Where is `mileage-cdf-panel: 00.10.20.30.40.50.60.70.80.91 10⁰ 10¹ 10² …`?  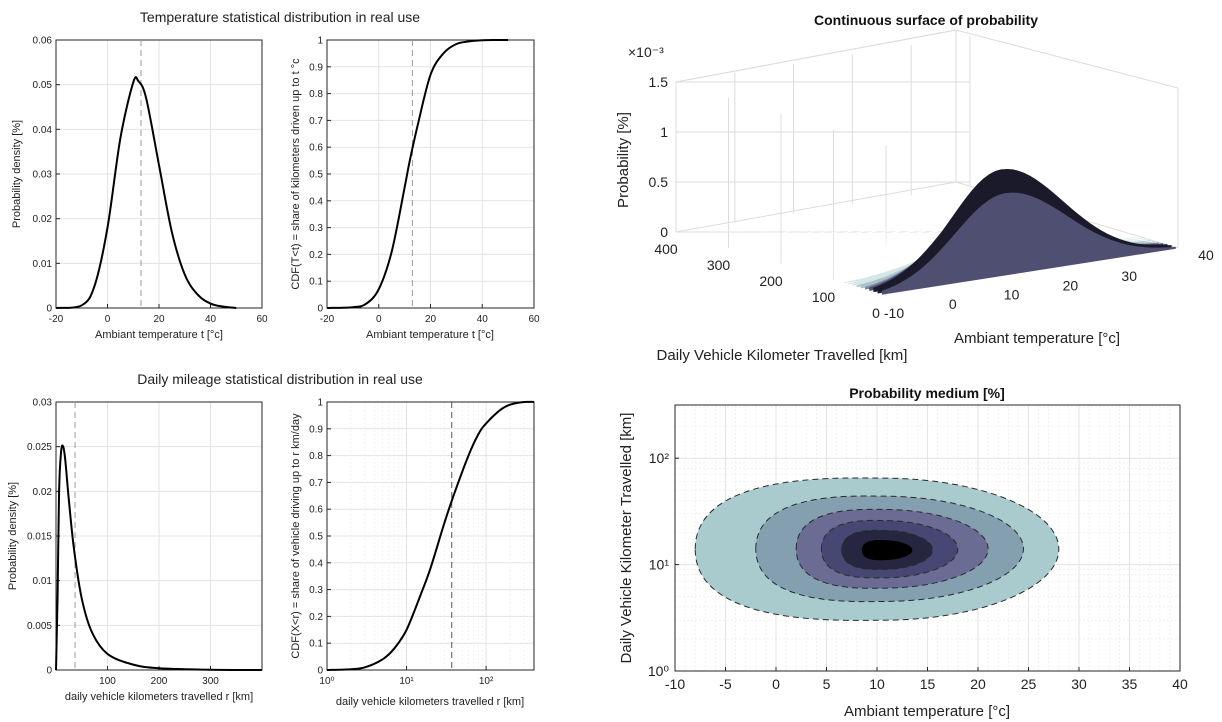
mileage-cdf-panel: 00.10.20.30.40.50.60.70.80.91 10⁰ 10¹ 10² … is located at coordinates (412, 553).